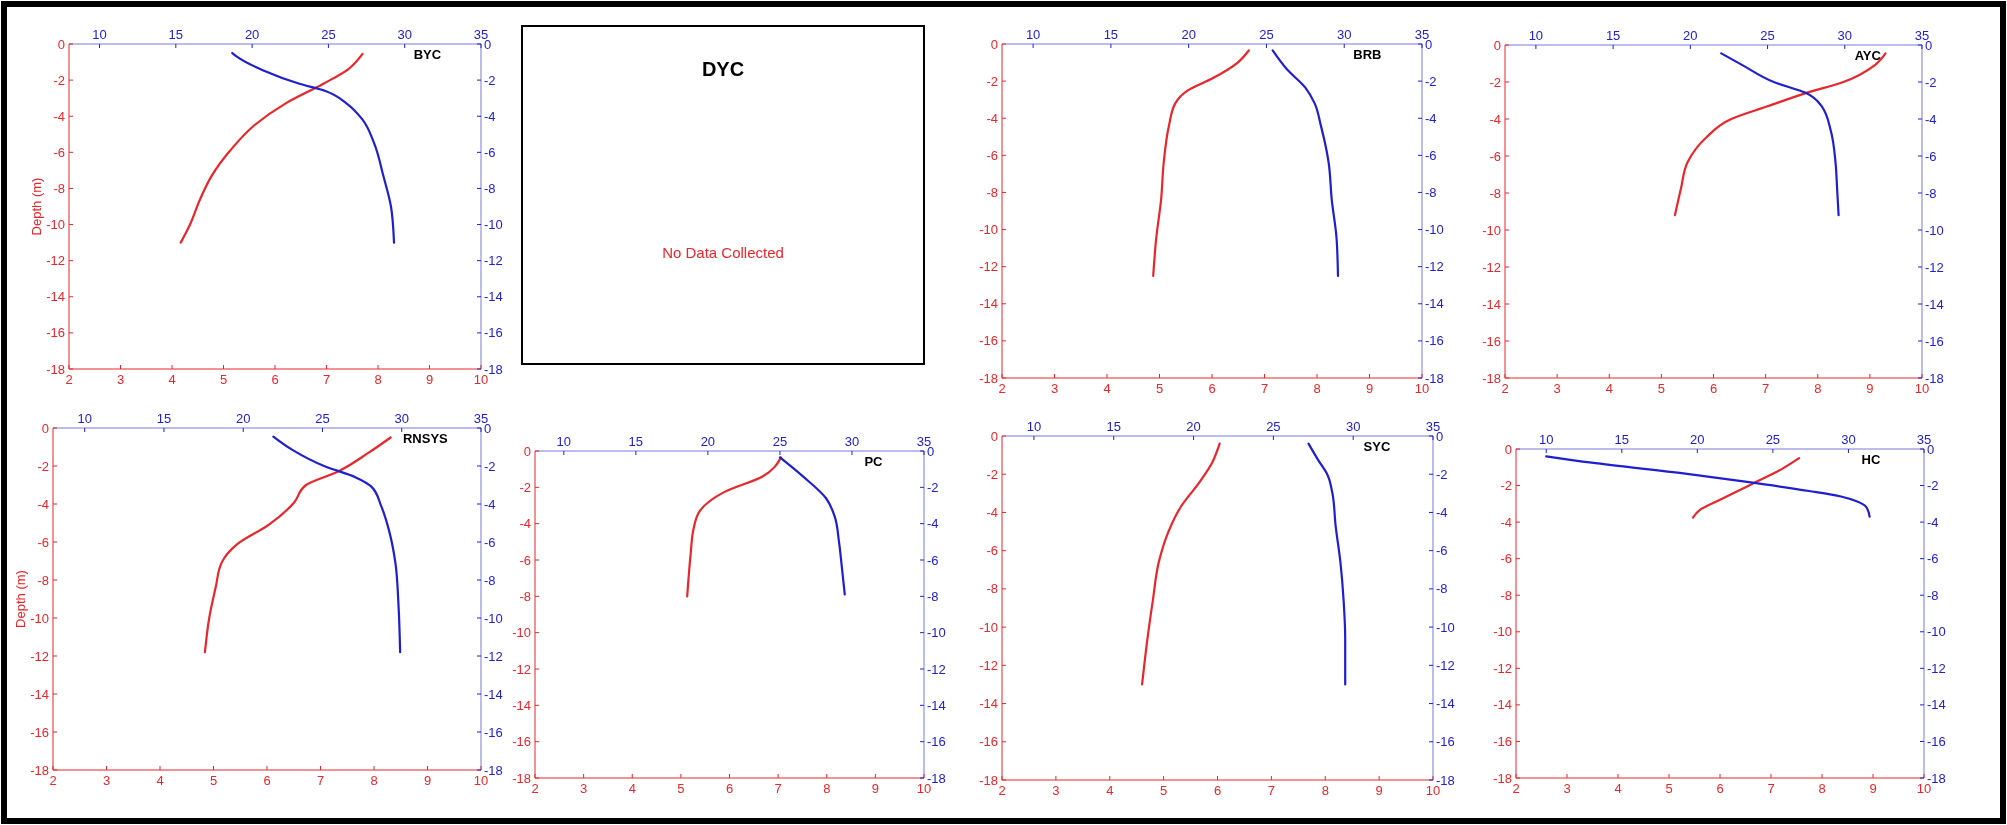  Describe the element at coordinates (1936, 632) in the screenshot. I see `y2-tick-label: -10` at that location.